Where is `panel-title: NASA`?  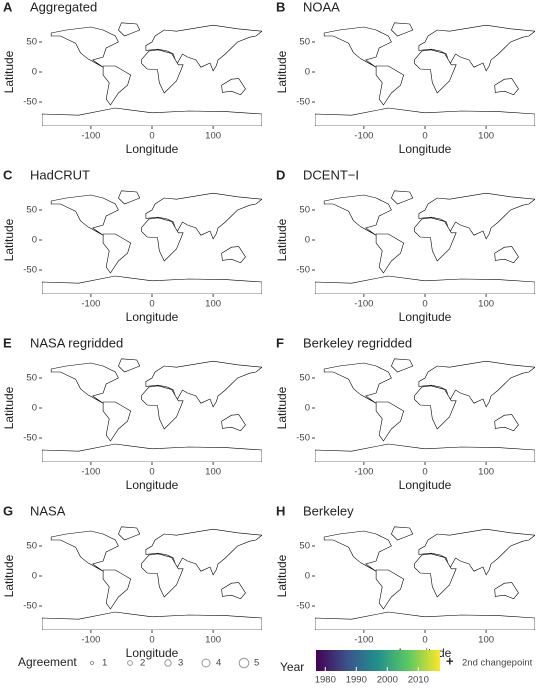
panel-title: NASA is located at coordinates (48, 510).